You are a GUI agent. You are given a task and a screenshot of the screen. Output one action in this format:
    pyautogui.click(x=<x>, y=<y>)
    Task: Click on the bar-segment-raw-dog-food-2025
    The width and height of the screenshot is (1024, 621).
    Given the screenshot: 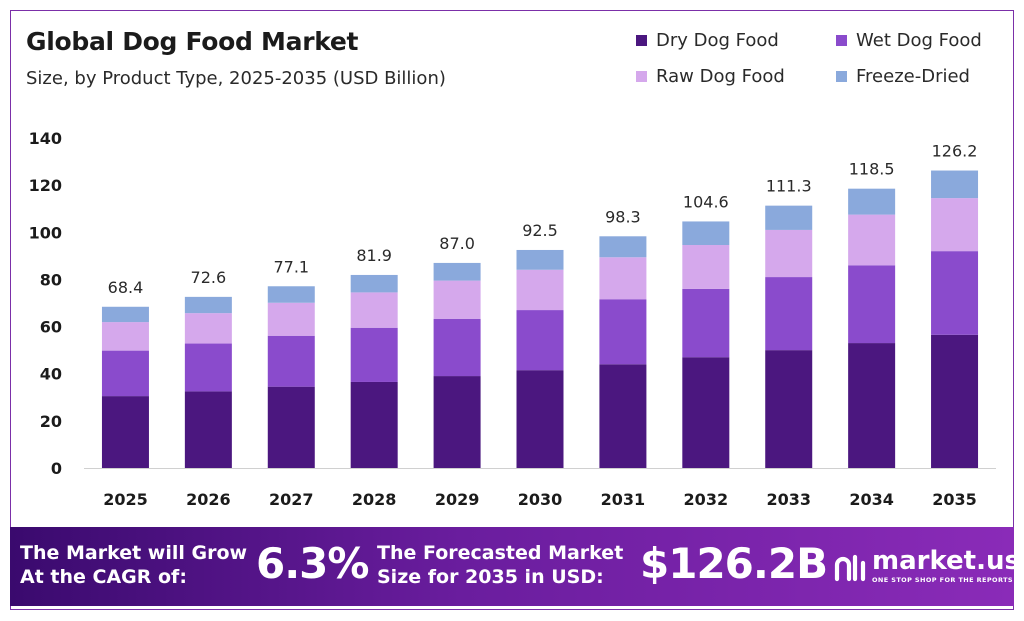 What is the action you would take?
    pyautogui.click(x=125, y=336)
    